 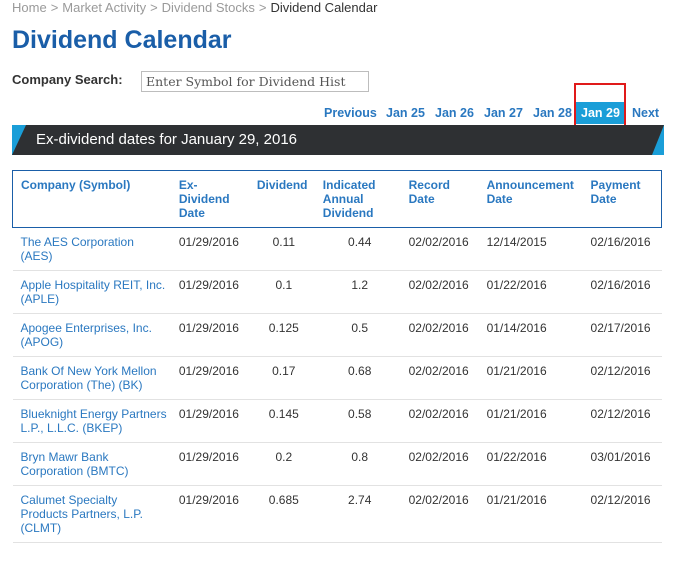 I want to click on header-payment-date: Payment Date, so click(x=622, y=199).